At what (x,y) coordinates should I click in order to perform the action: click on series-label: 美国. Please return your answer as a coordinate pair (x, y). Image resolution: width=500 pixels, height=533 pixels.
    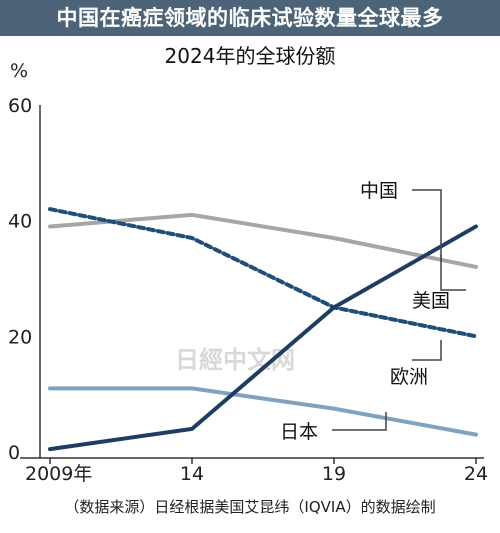
    Looking at the image, I should click on (431, 301).